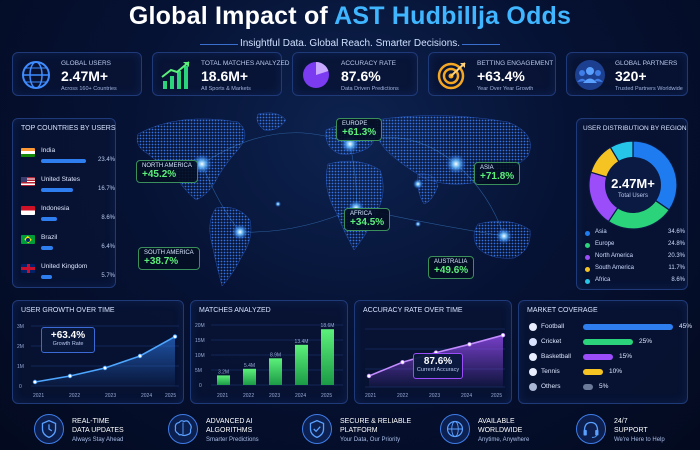 This screenshot has width=700, height=450. I want to click on feature-subtitle: Always Stay Ahead, so click(98, 440).